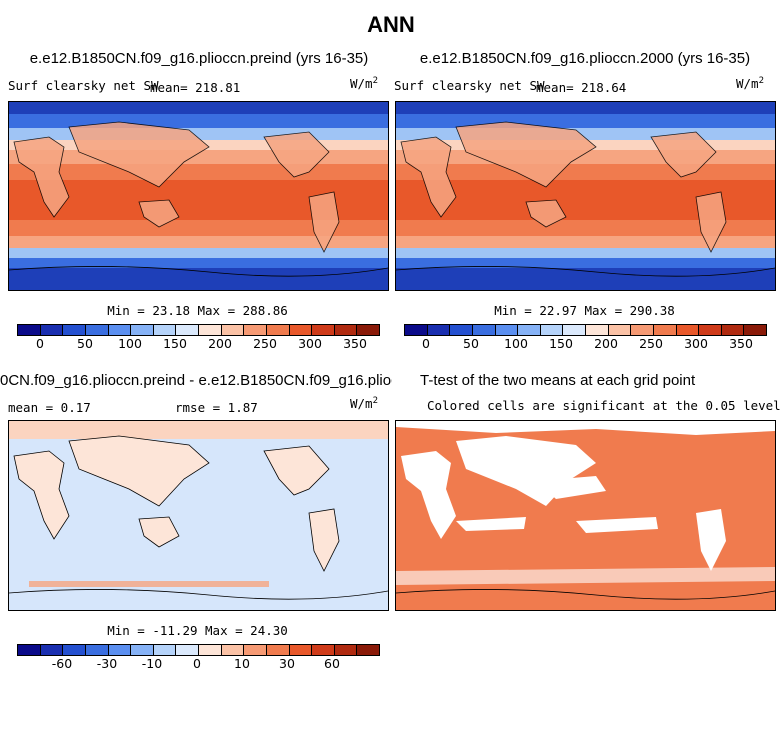  What do you see at coordinates (585, 515) in the screenshot?
I see `panel4-map` at bounding box center [585, 515].